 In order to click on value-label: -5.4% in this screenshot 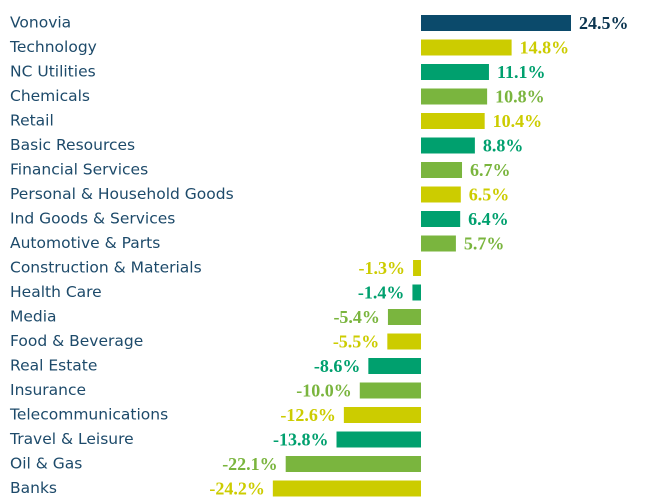, I will do `click(356, 317)`.